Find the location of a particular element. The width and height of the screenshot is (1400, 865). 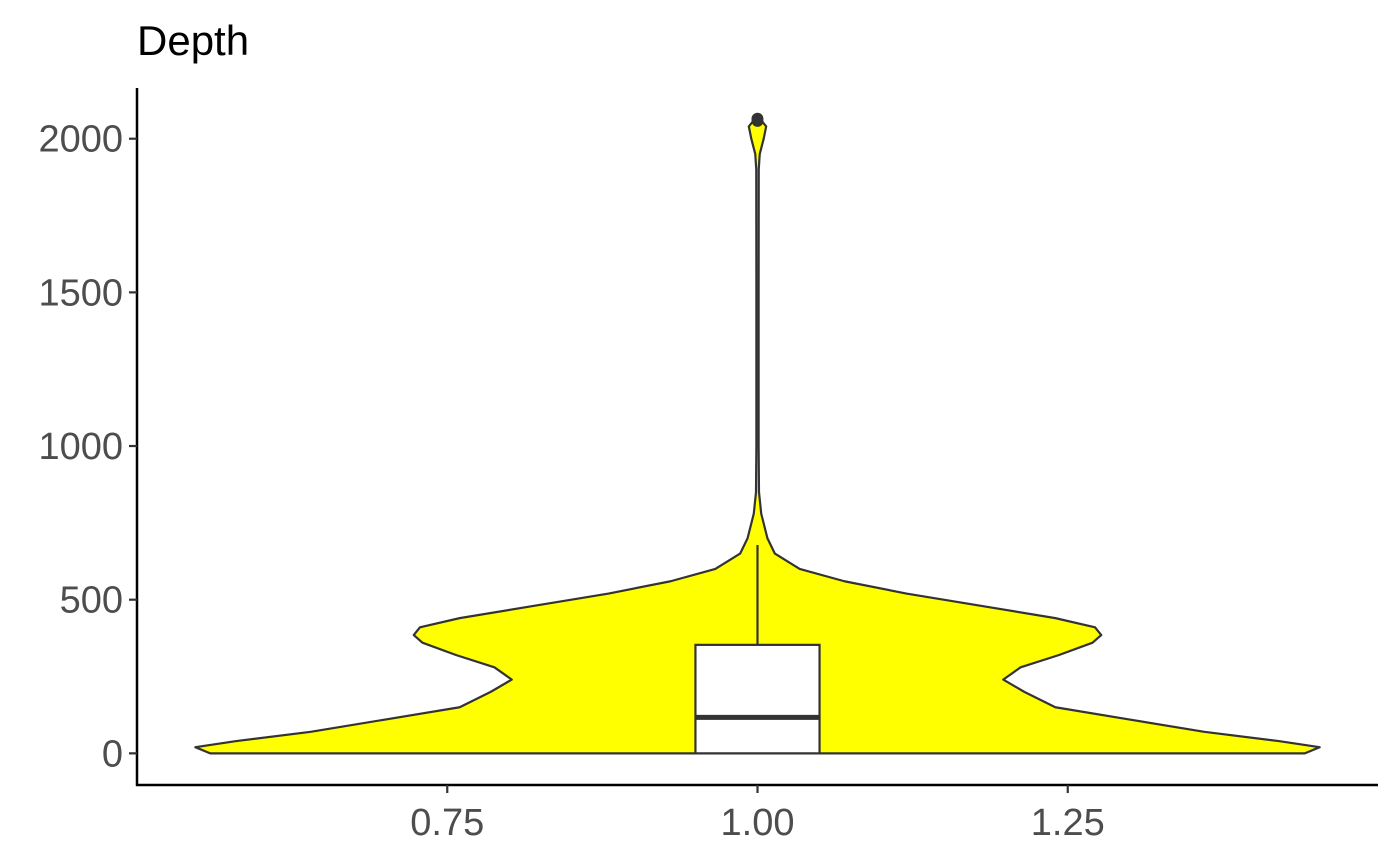

x-tick-label-1: 1.00 is located at coordinates (758, 823).